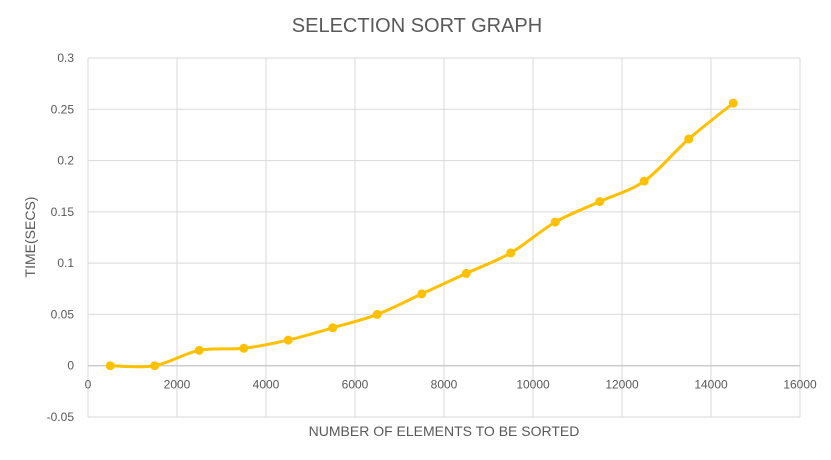 This screenshot has height=460, width=831. I want to click on x-tick-label: 16000, so click(800, 385).